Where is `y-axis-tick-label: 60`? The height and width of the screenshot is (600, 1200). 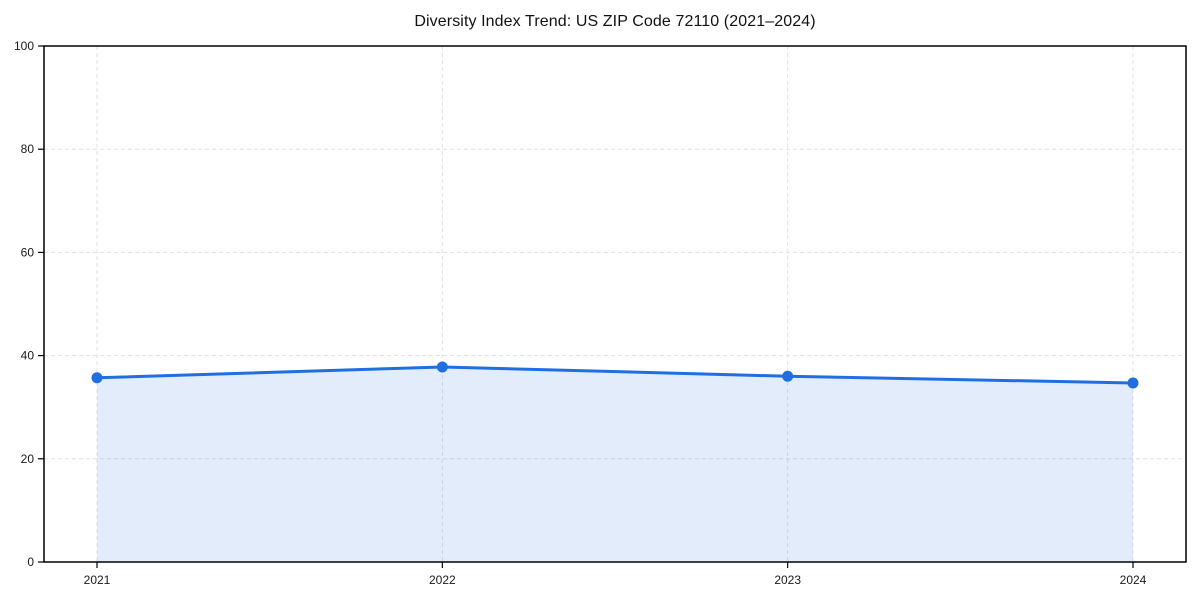
y-axis-tick-label: 60 is located at coordinates (28, 252).